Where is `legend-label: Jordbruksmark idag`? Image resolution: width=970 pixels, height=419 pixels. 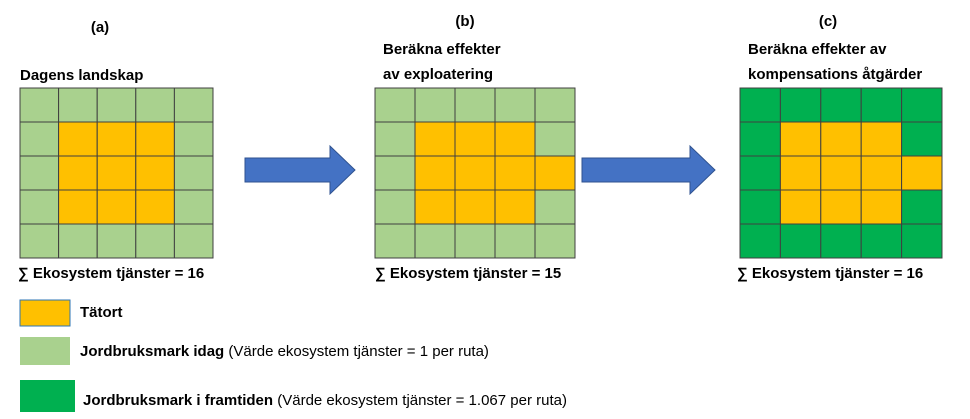
legend-label: Jordbruksmark idag is located at coordinates (152, 351).